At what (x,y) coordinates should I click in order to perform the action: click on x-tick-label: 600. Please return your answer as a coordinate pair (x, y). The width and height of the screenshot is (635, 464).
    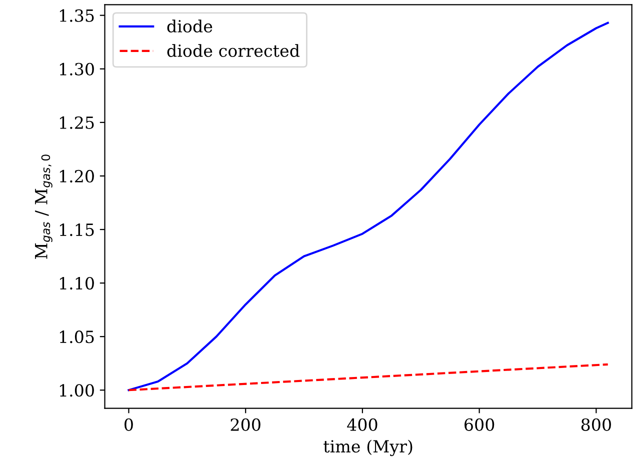
    Looking at the image, I should click on (479, 424).